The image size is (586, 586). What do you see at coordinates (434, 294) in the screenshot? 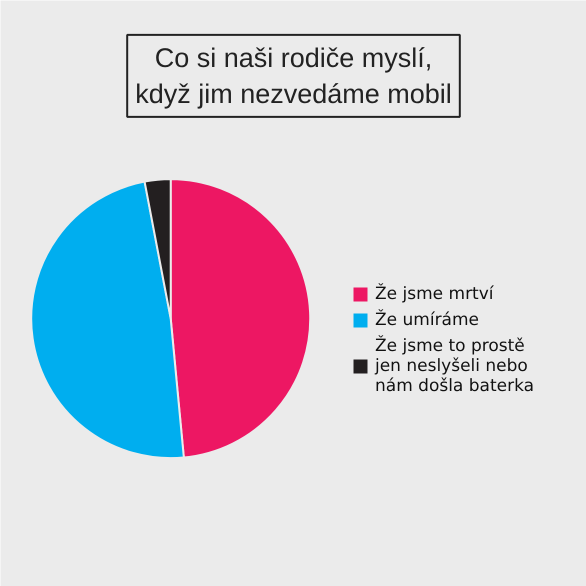
I see `legend-label: Že jsme mrtví` at bounding box center [434, 294].